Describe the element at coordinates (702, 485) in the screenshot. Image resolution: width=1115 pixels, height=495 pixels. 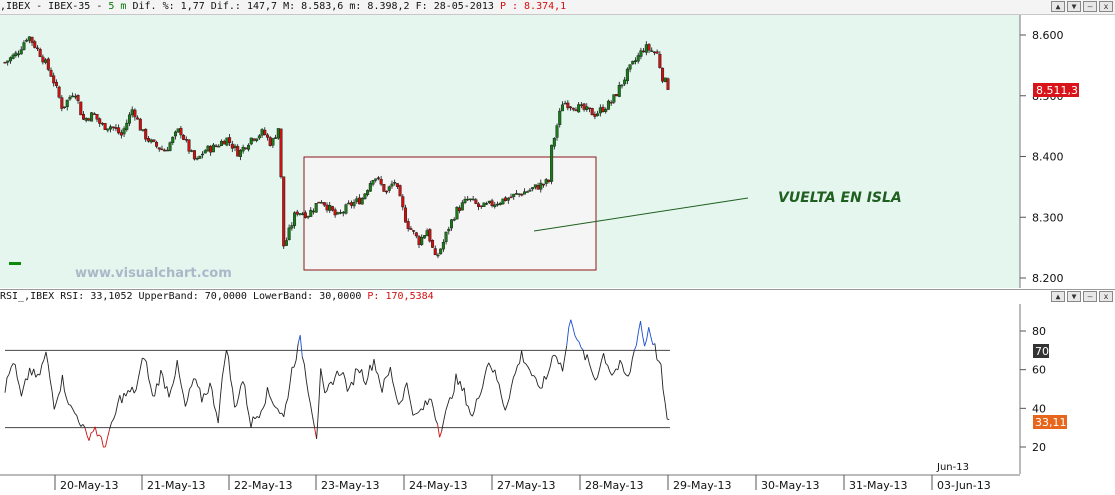
I see `date-tick-label: 29-May-13` at that location.